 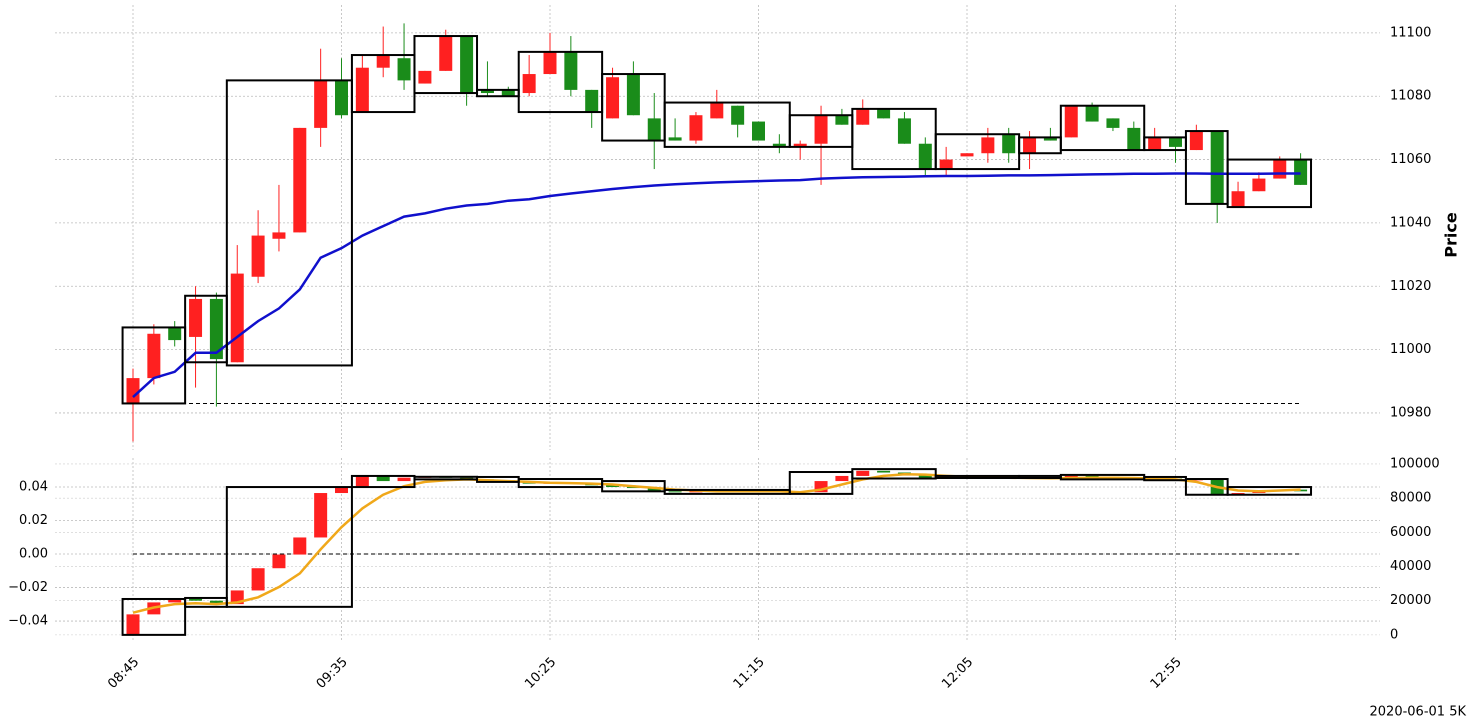 I want to click on y2-tick-label: 60000, so click(x=1410, y=532).